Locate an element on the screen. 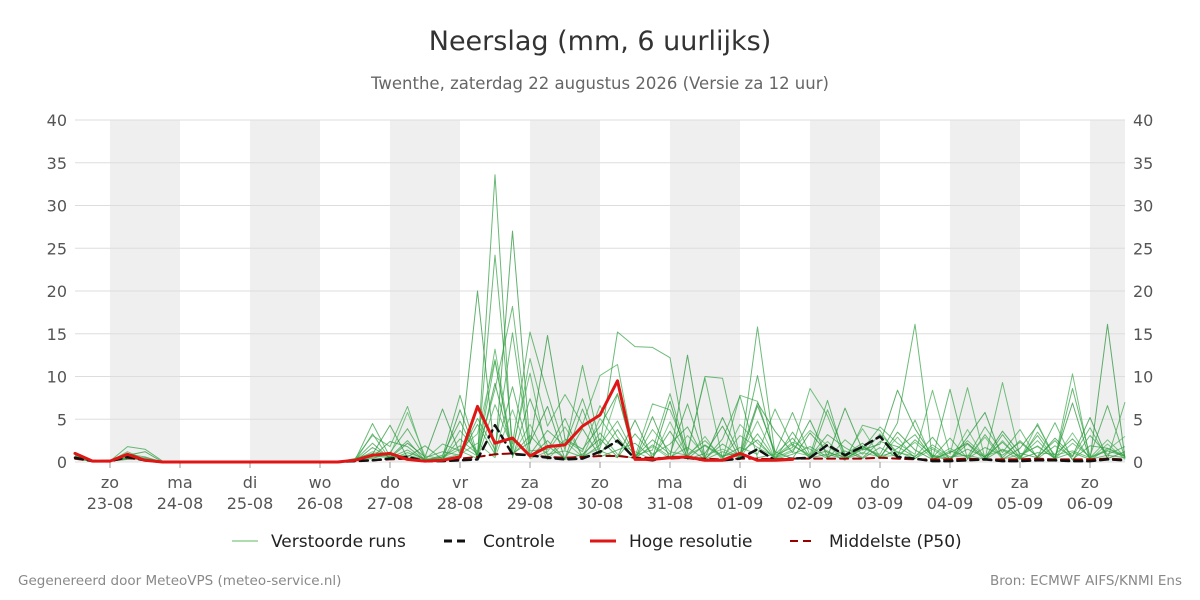 Image resolution: width=1200 pixels, height=600 pixels. y-tick-left-40: 40 is located at coordinates (57, 120).